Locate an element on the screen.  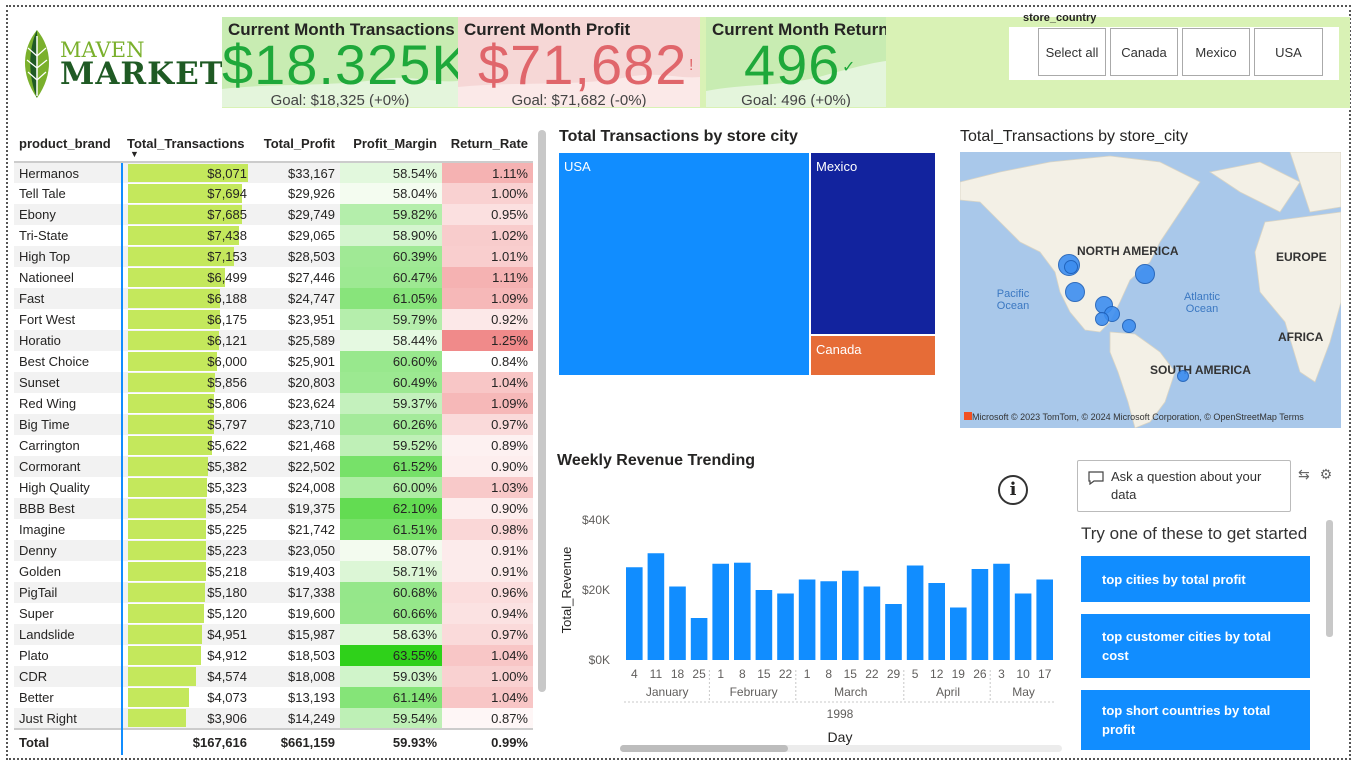
treemap-tile-mexico: Mexico is located at coordinates (873, 243).